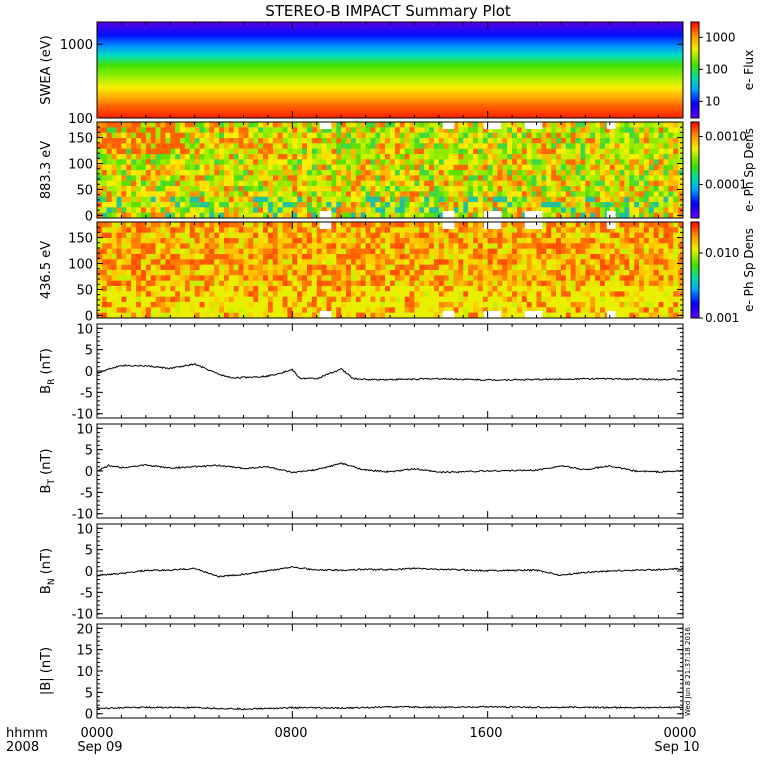  Describe the element at coordinates (720, 37) in the screenshot. I see `colorbar-tick-label: 1000` at that location.